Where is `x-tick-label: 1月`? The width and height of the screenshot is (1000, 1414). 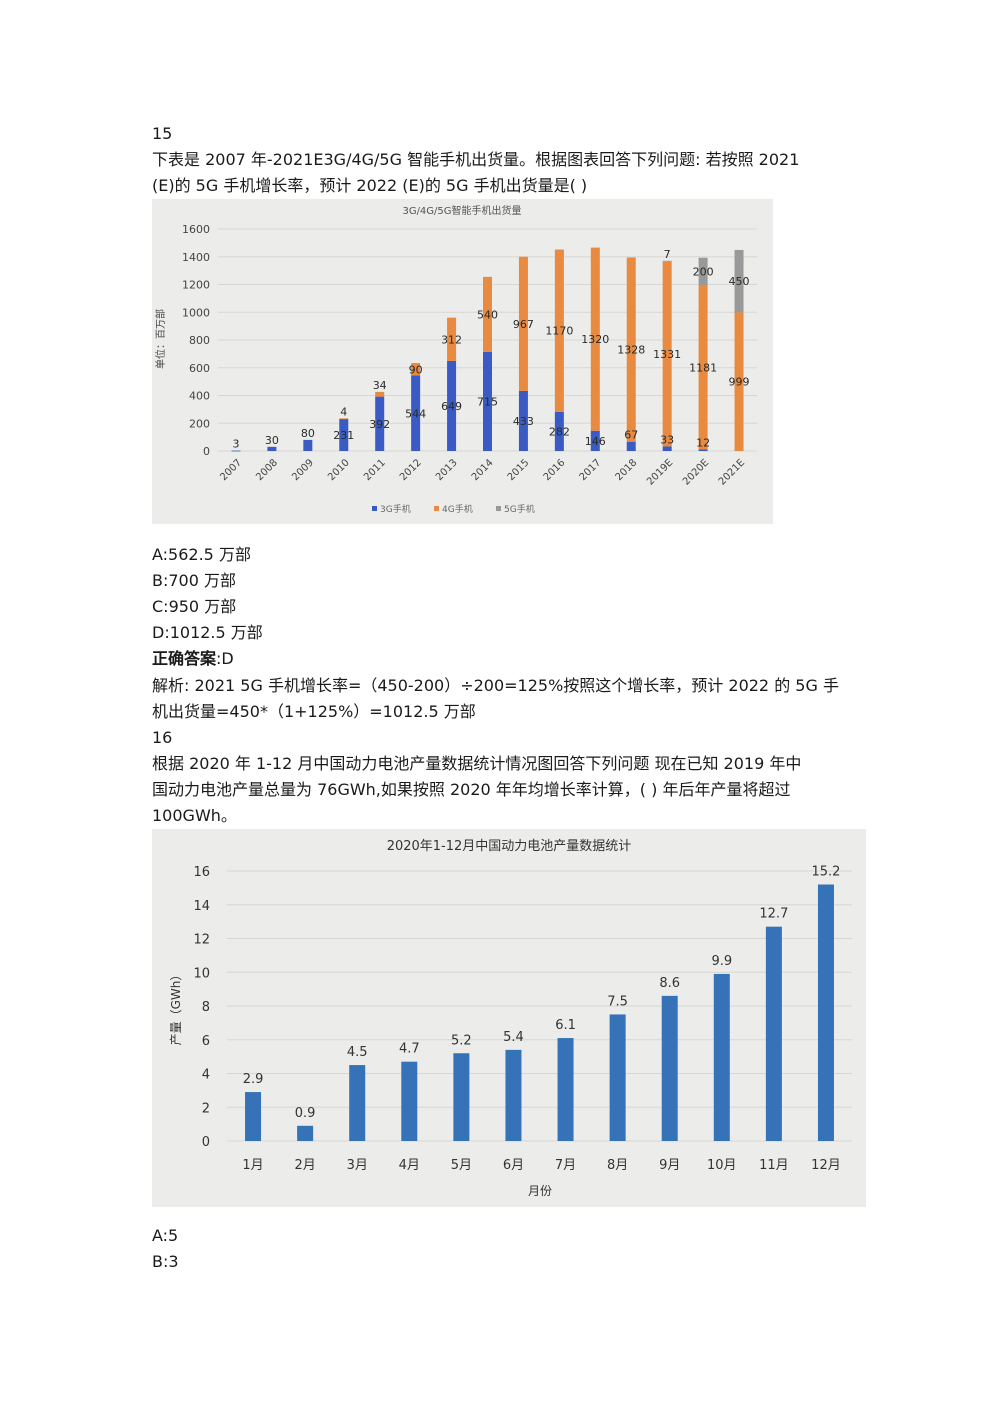
x-tick-label: 1月 is located at coordinates (252, 1165).